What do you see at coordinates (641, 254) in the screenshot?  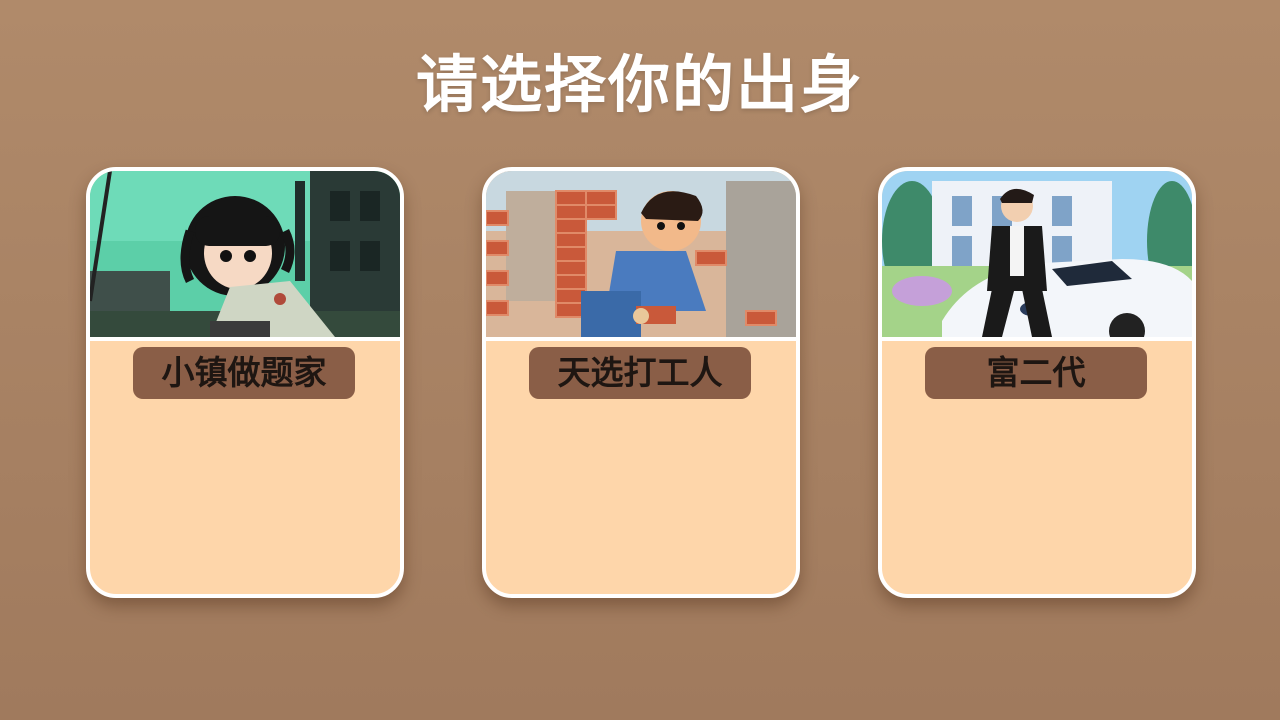 I see `boy-carrying-bricks-illustration` at bounding box center [641, 254].